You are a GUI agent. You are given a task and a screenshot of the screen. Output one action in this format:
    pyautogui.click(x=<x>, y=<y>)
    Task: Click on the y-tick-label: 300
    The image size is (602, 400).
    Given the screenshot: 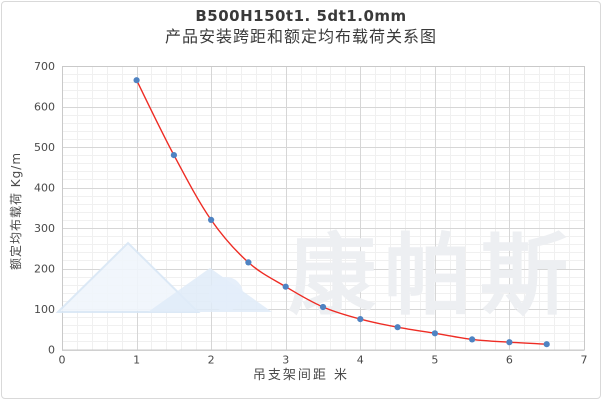 What is the action you would take?
    pyautogui.click(x=44, y=228)
    